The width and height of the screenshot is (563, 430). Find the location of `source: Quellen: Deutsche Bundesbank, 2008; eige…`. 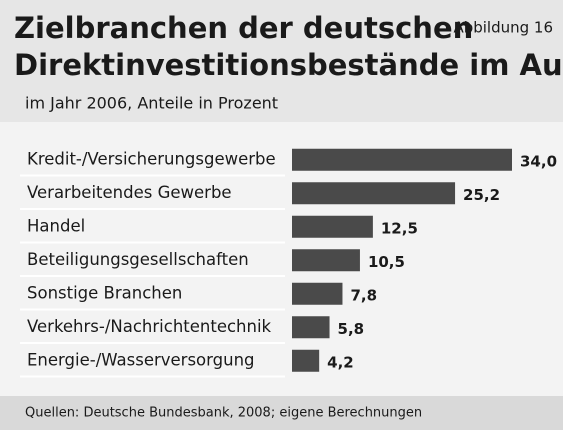

source: Quellen: Deutsche Bundesbank, 2008; eige… is located at coordinates (223, 413).